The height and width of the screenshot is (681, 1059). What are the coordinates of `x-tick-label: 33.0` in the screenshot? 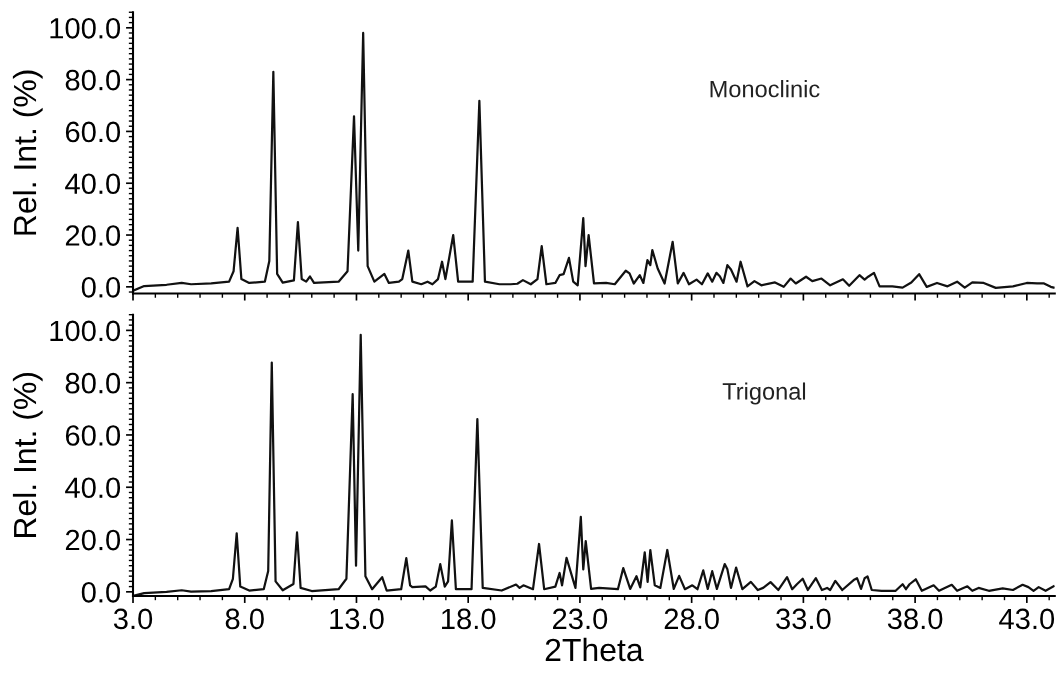 It's located at (803, 619).